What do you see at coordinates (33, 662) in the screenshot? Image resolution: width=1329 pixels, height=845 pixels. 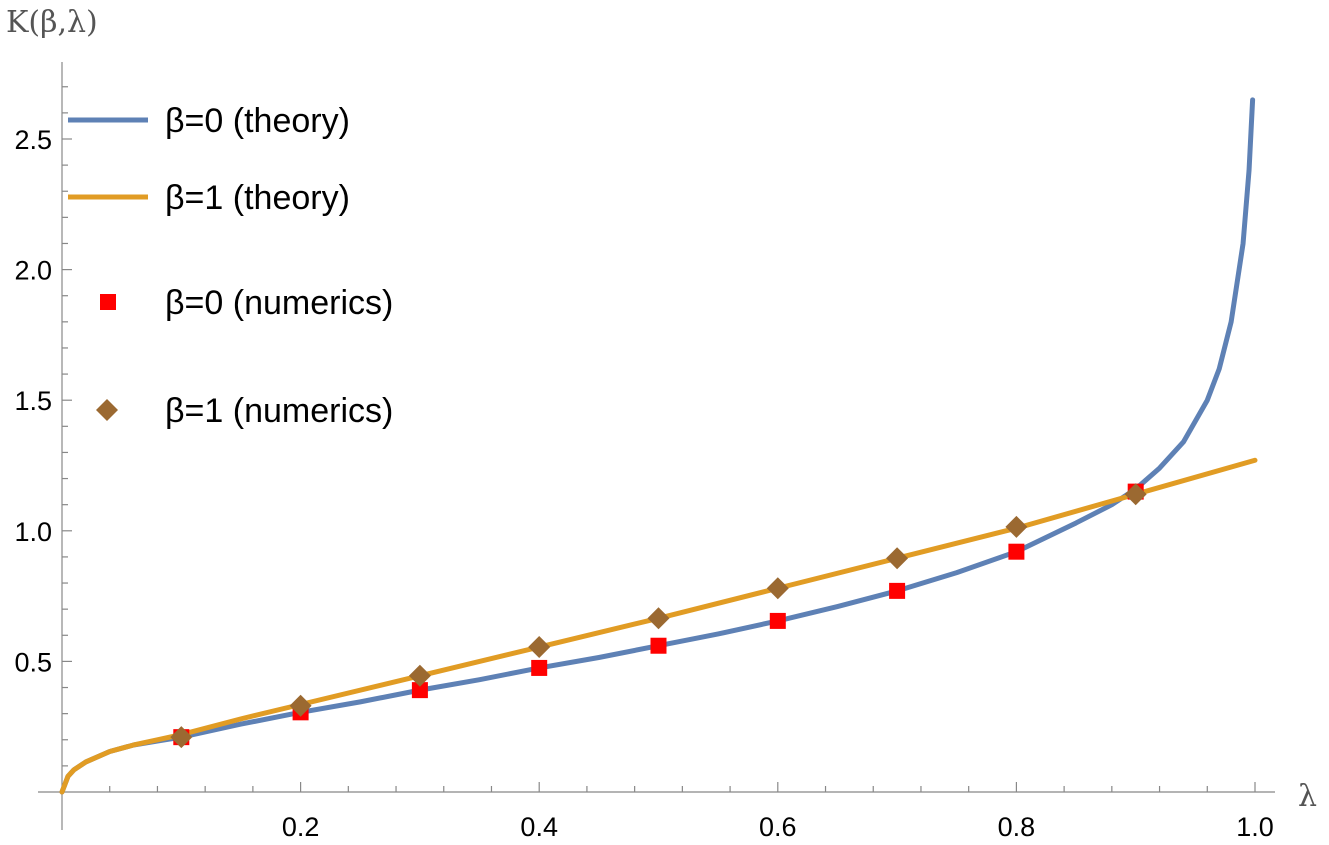 I see `y-tick-label: 0.5` at bounding box center [33, 662].